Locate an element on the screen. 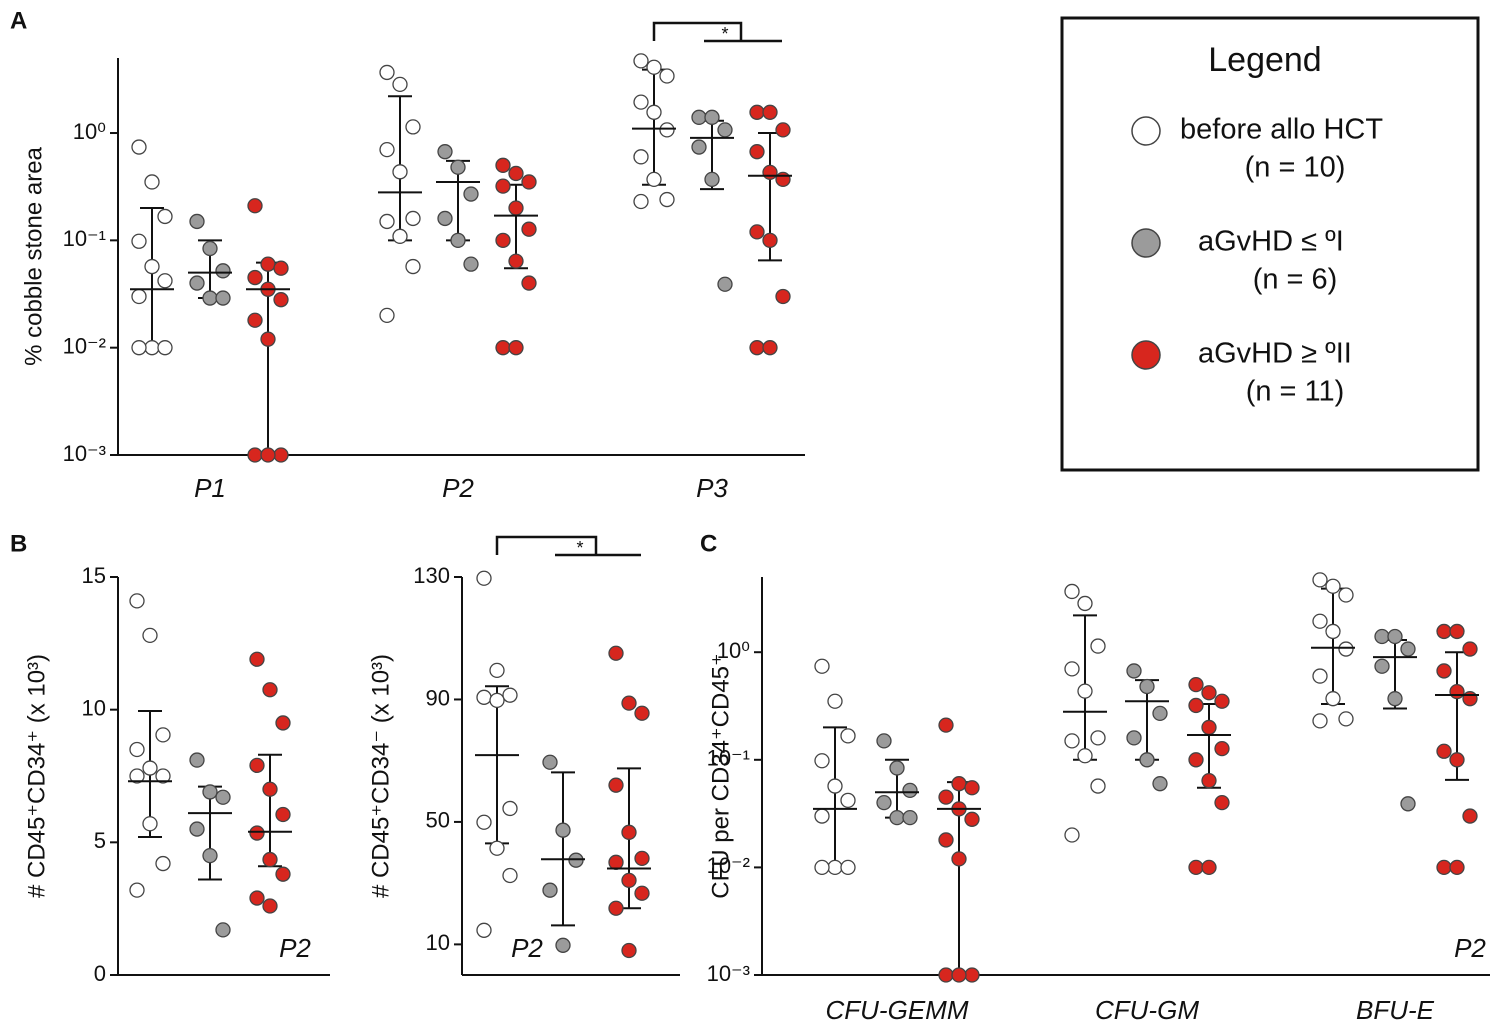 Image resolution: width=1493 pixels, height=1028 pixels. y-axis-label: % cobble stone area is located at coordinates (33, 255).